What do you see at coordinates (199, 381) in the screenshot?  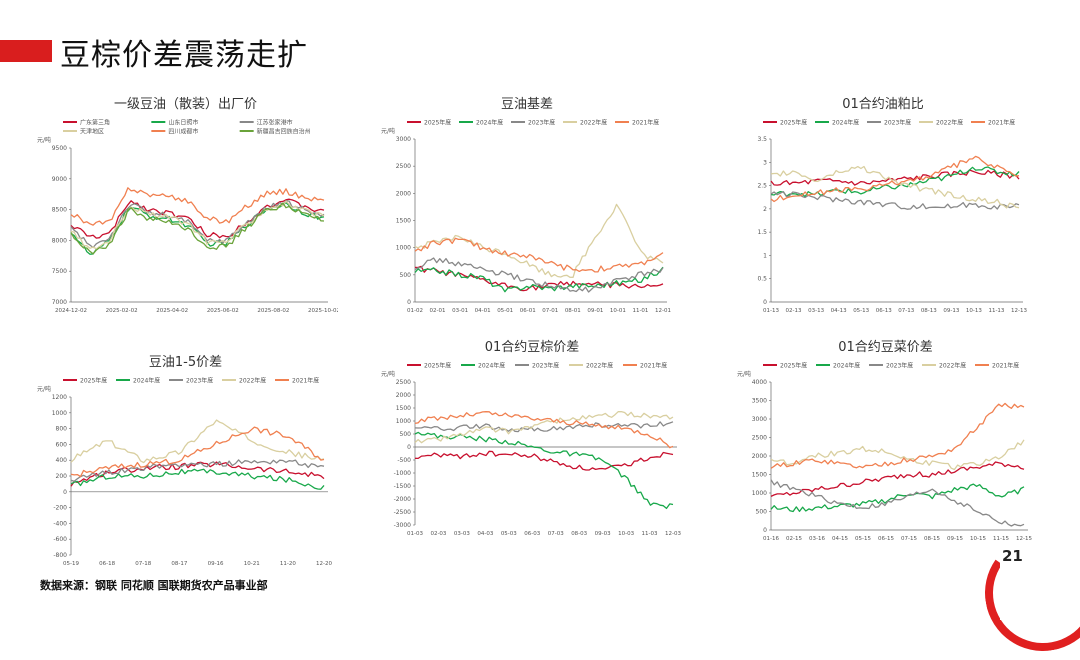 I see `c4-legend-label: 2023年度` at bounding box center [199, 381].